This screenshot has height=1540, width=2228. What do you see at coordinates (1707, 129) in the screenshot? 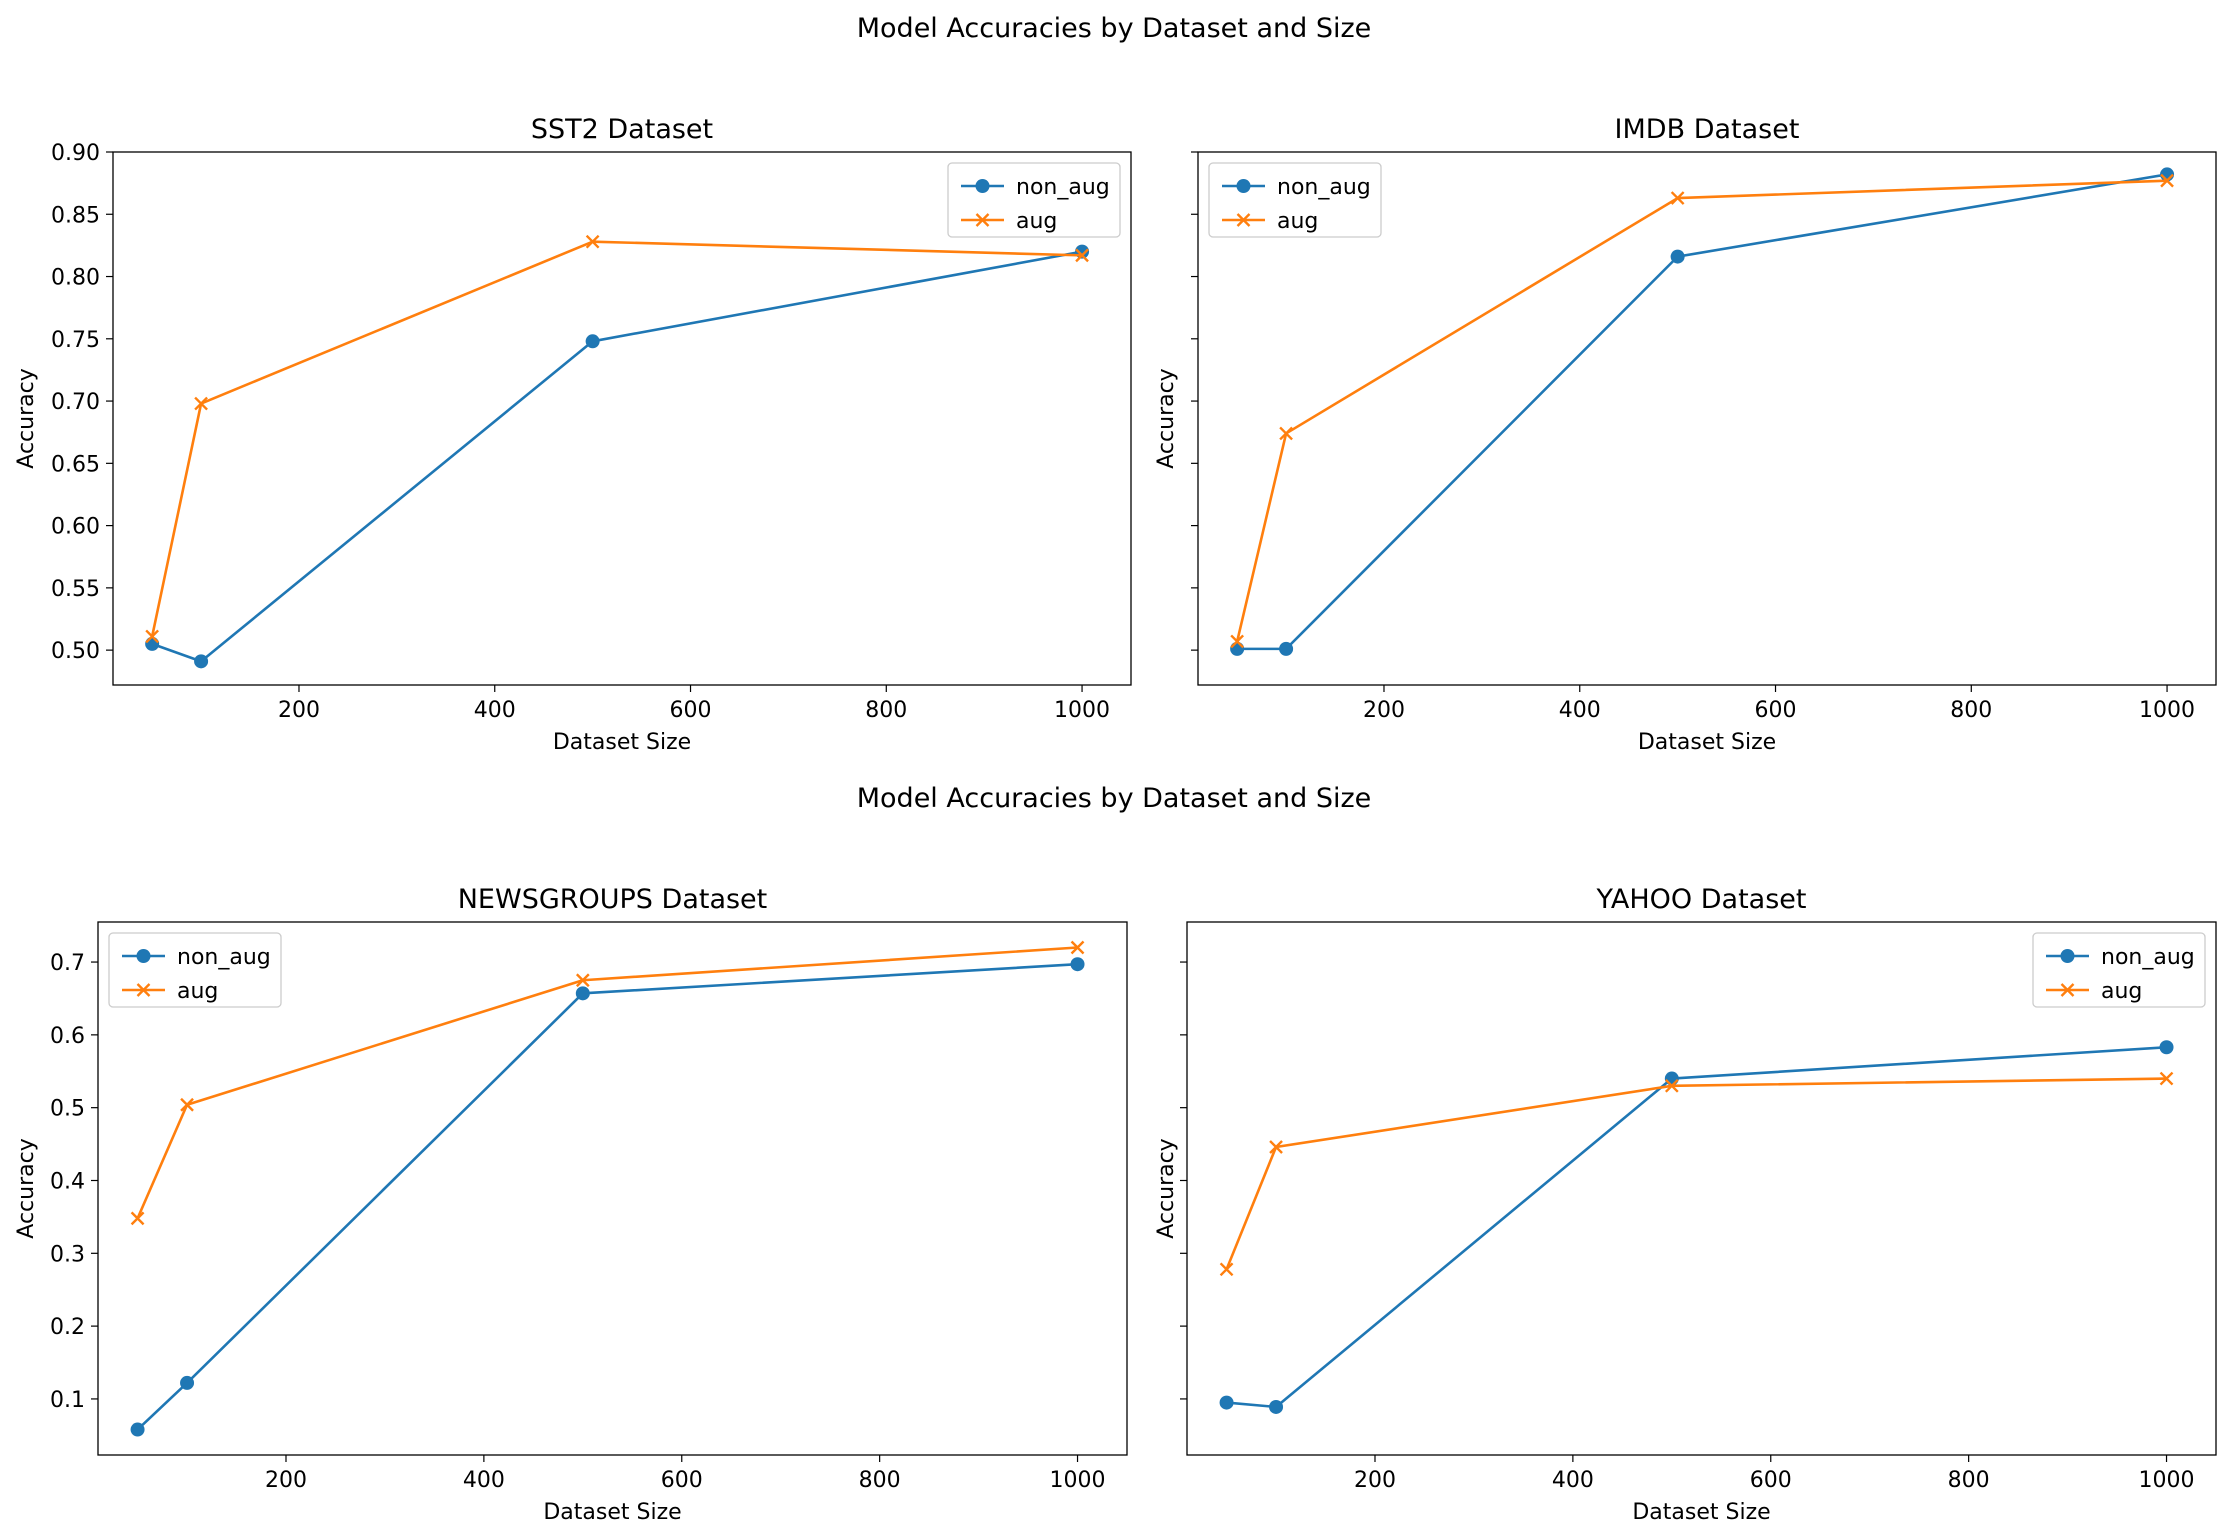
I see `chart-title: IMDB Dataset` at bounding box center [1707, 129].